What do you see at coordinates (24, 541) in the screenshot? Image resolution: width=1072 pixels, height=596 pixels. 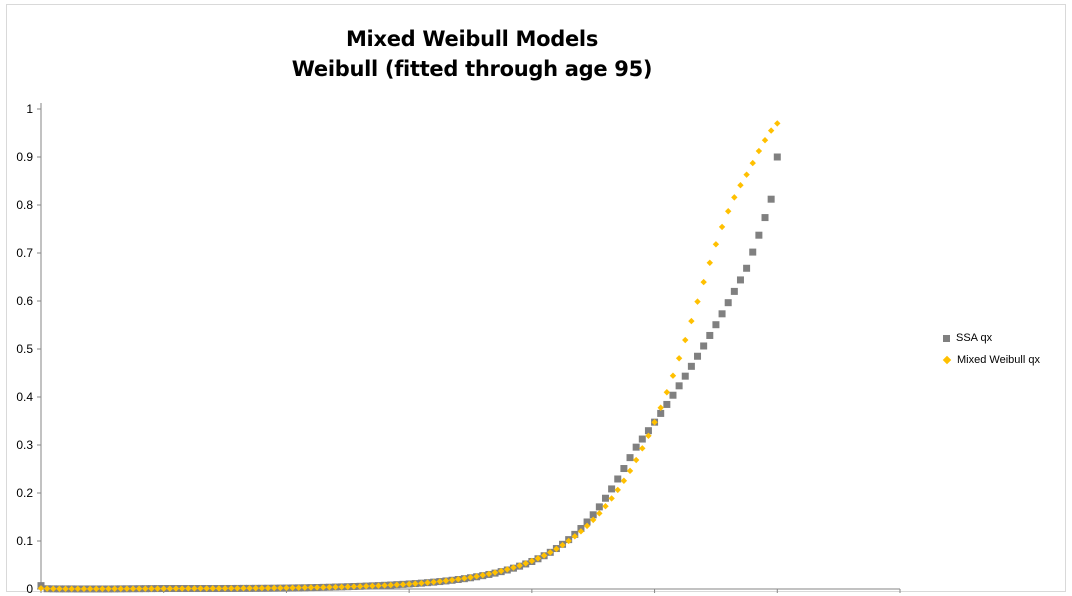 I see `y-tick-label: 0.1` at bounding box center [24, 541].